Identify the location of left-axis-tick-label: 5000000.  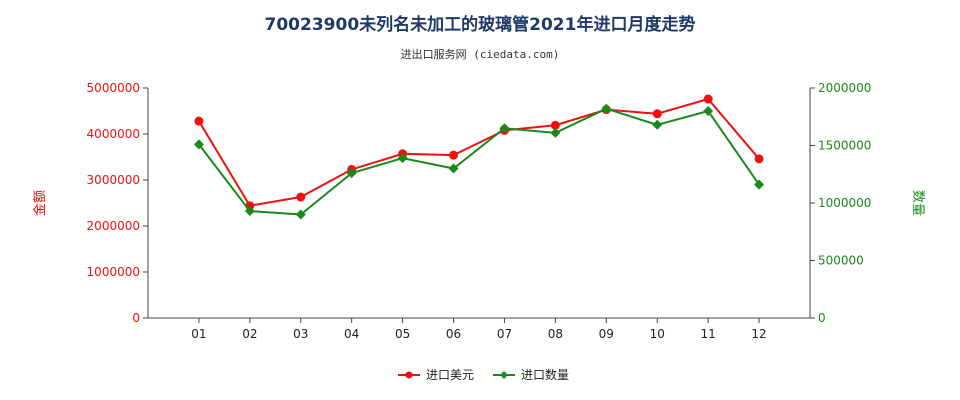
(113, 88).